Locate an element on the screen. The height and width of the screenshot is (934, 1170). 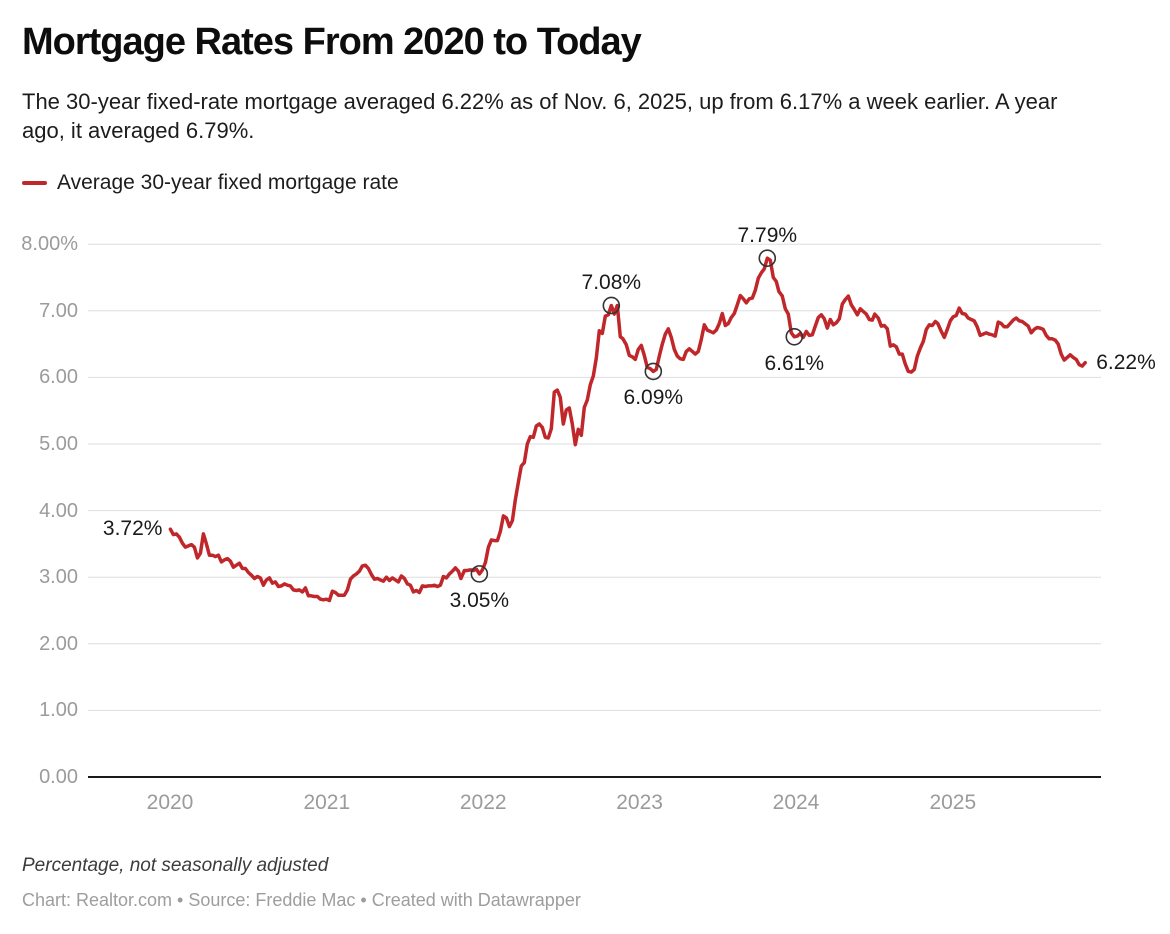
legend-line-swatch is located at coordinates (34, 183).